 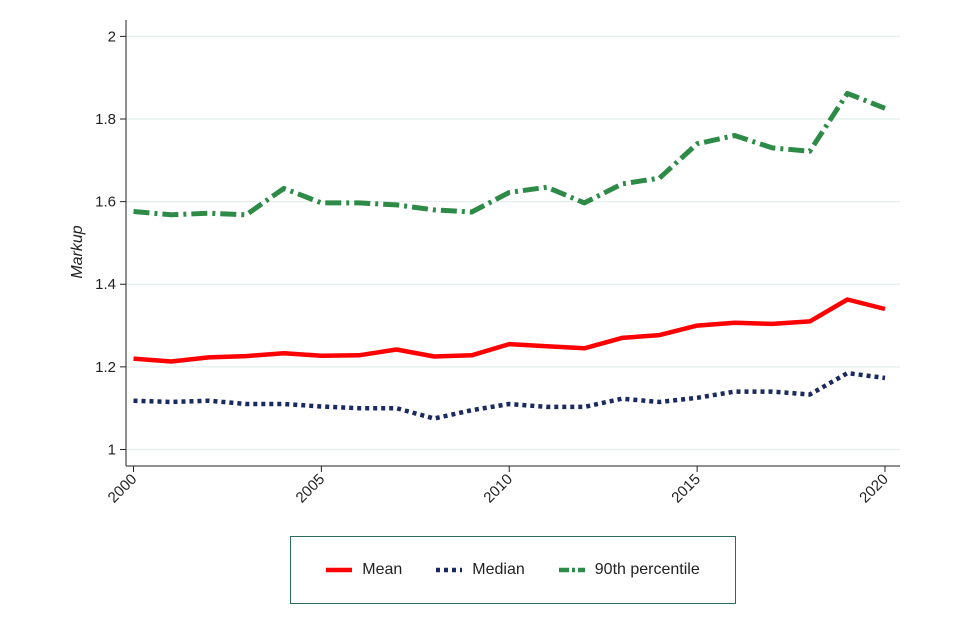 I want to click on legend-label-mean: Mean, so click(x=382, y=569).